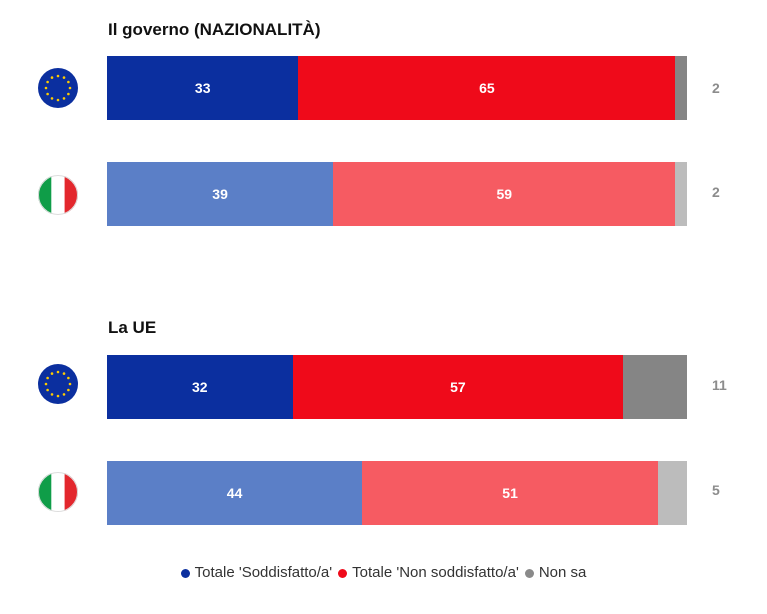  I want to click on legend-item-non-soddisfatto: Totale 'Non soddisfatto/a', so click(428, 573).